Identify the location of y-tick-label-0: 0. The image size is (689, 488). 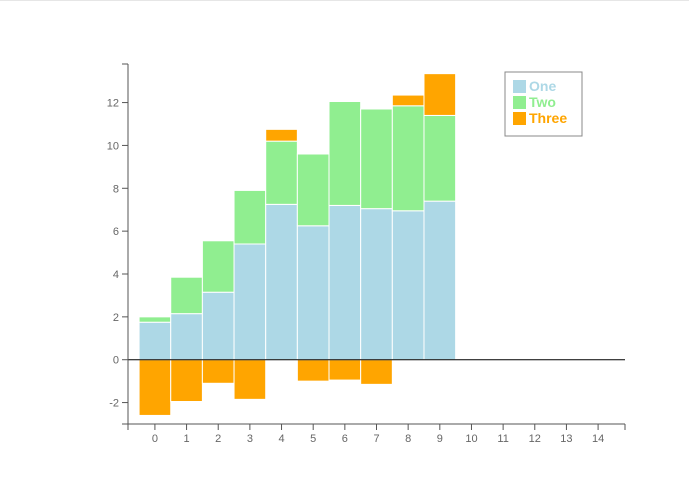
(116, 361).